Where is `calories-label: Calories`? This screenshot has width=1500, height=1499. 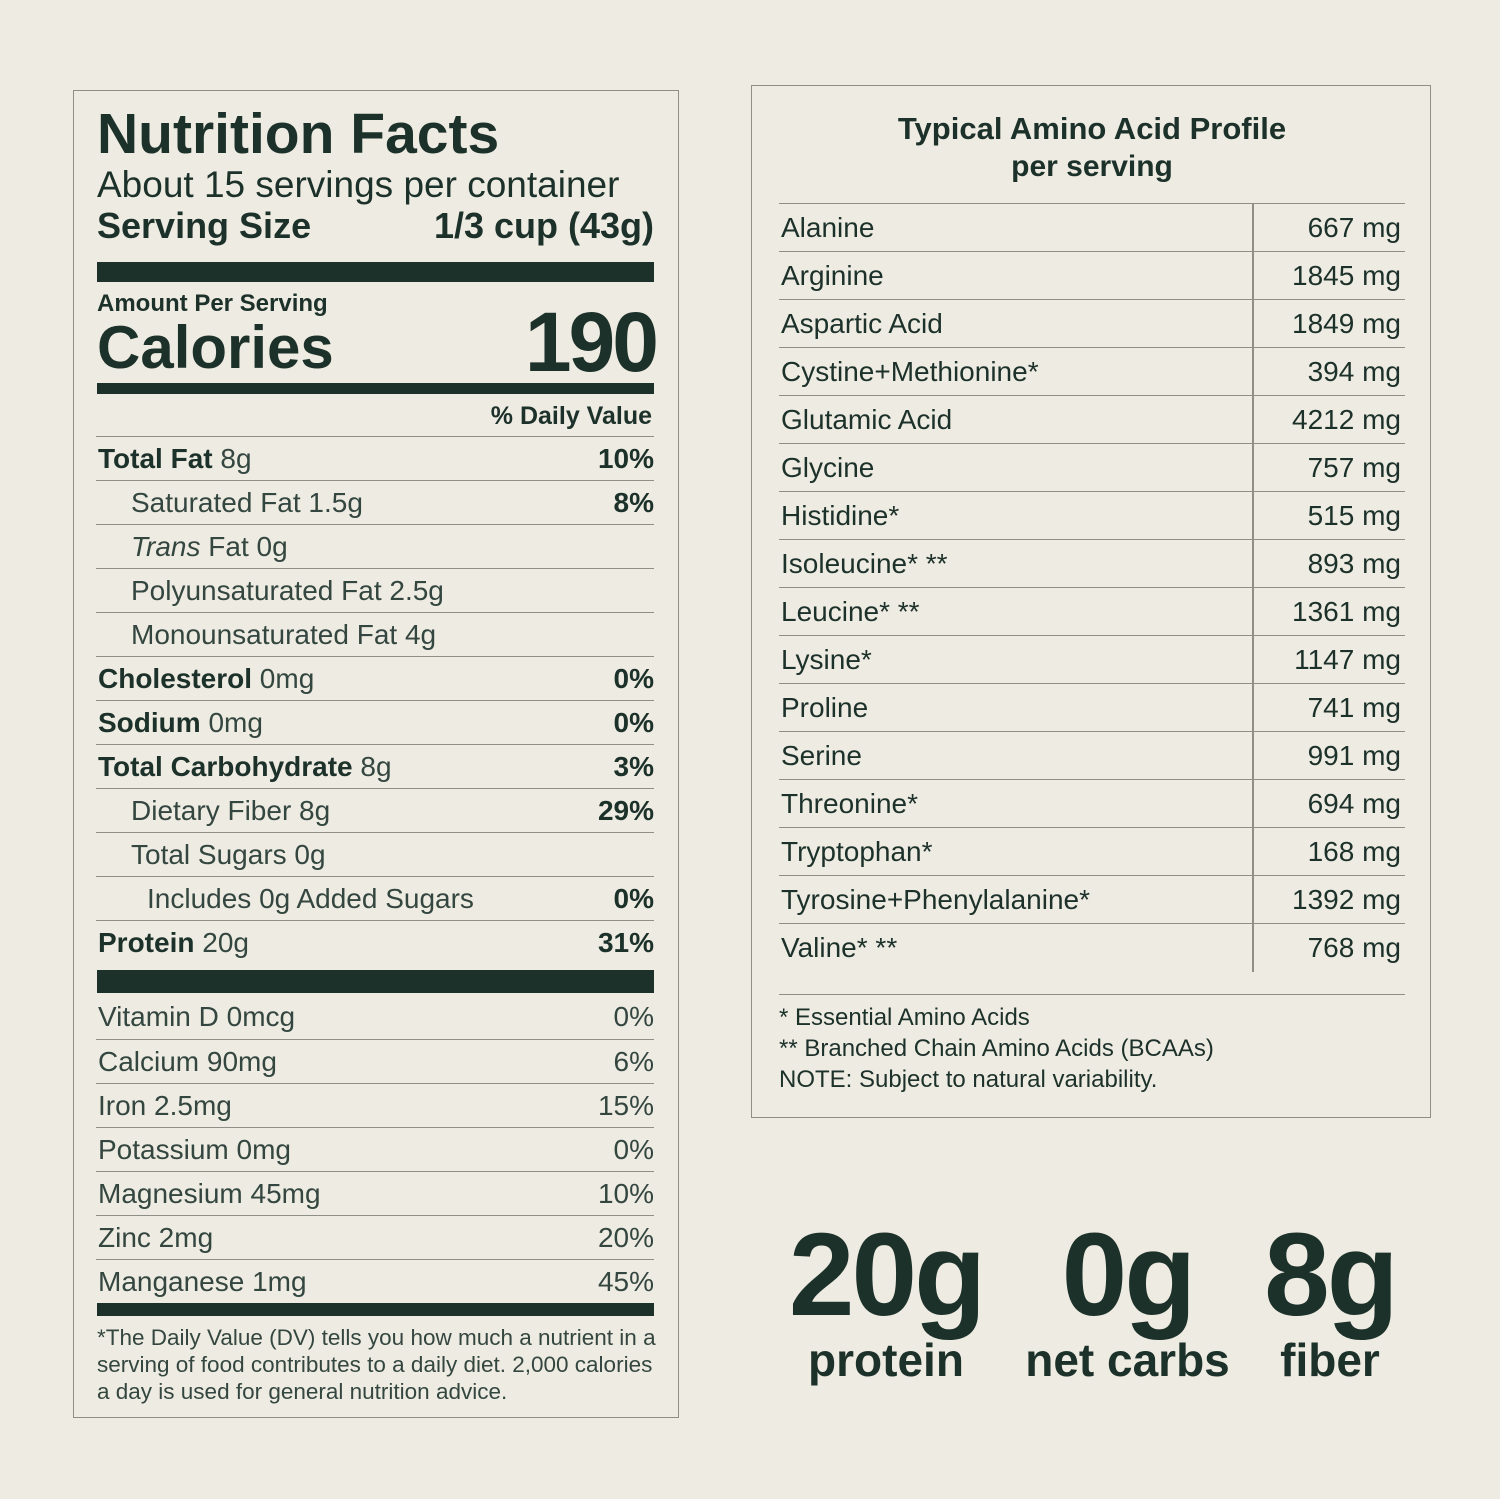
calories-label: Calories is located at coordinates (215, 347).